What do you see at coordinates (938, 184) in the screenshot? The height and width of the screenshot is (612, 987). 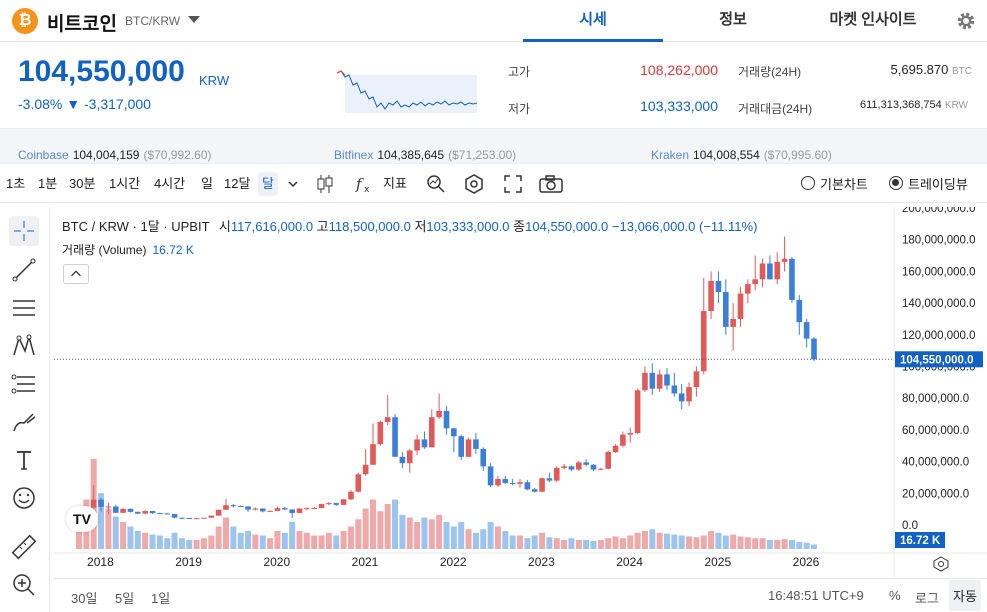 I see `tradingview-label: 트레이딩뷰` at bounding box center [938, 184].